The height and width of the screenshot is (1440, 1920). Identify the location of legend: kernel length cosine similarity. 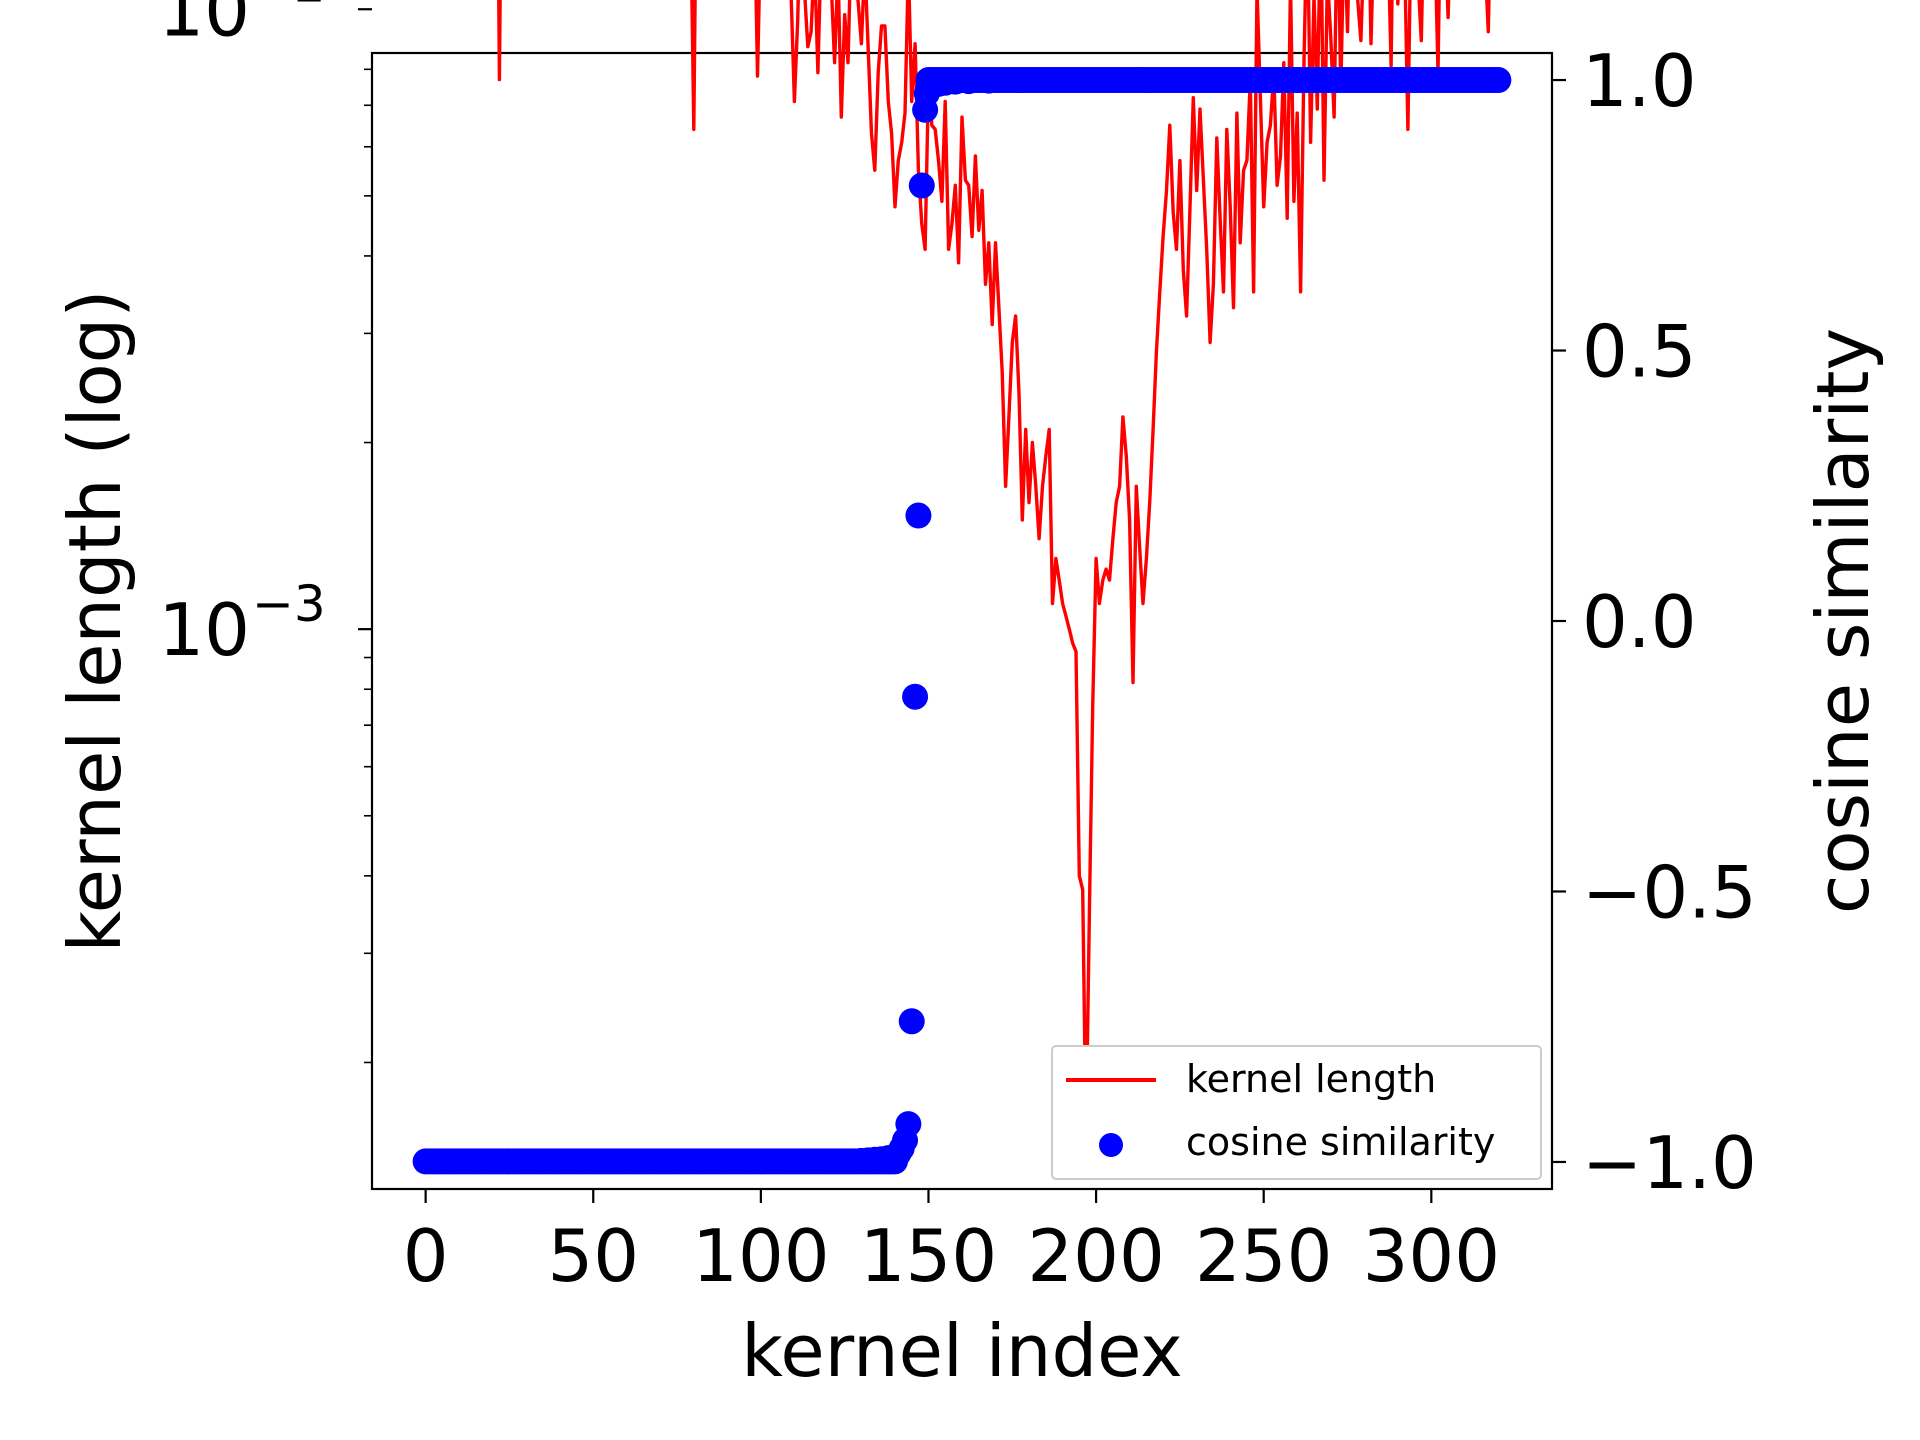
(1296, 1112).